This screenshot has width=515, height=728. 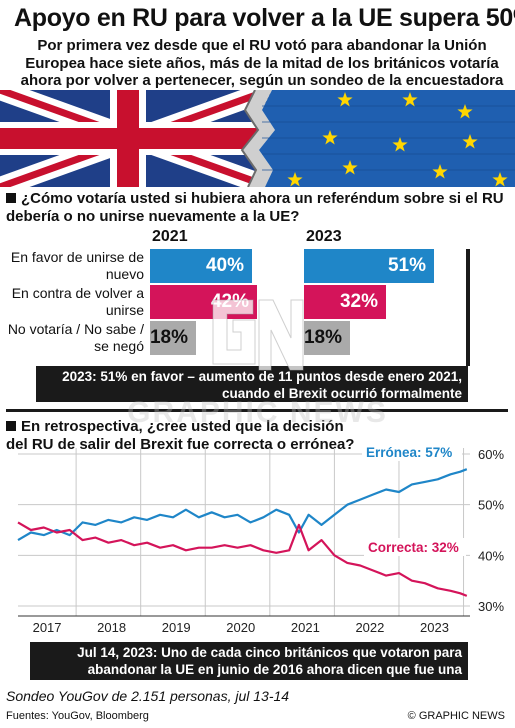 What do you see at coordinates (491, 454) in the screenshot?
I see `y-tick-label: 60%` at bounding box center [491, 454].